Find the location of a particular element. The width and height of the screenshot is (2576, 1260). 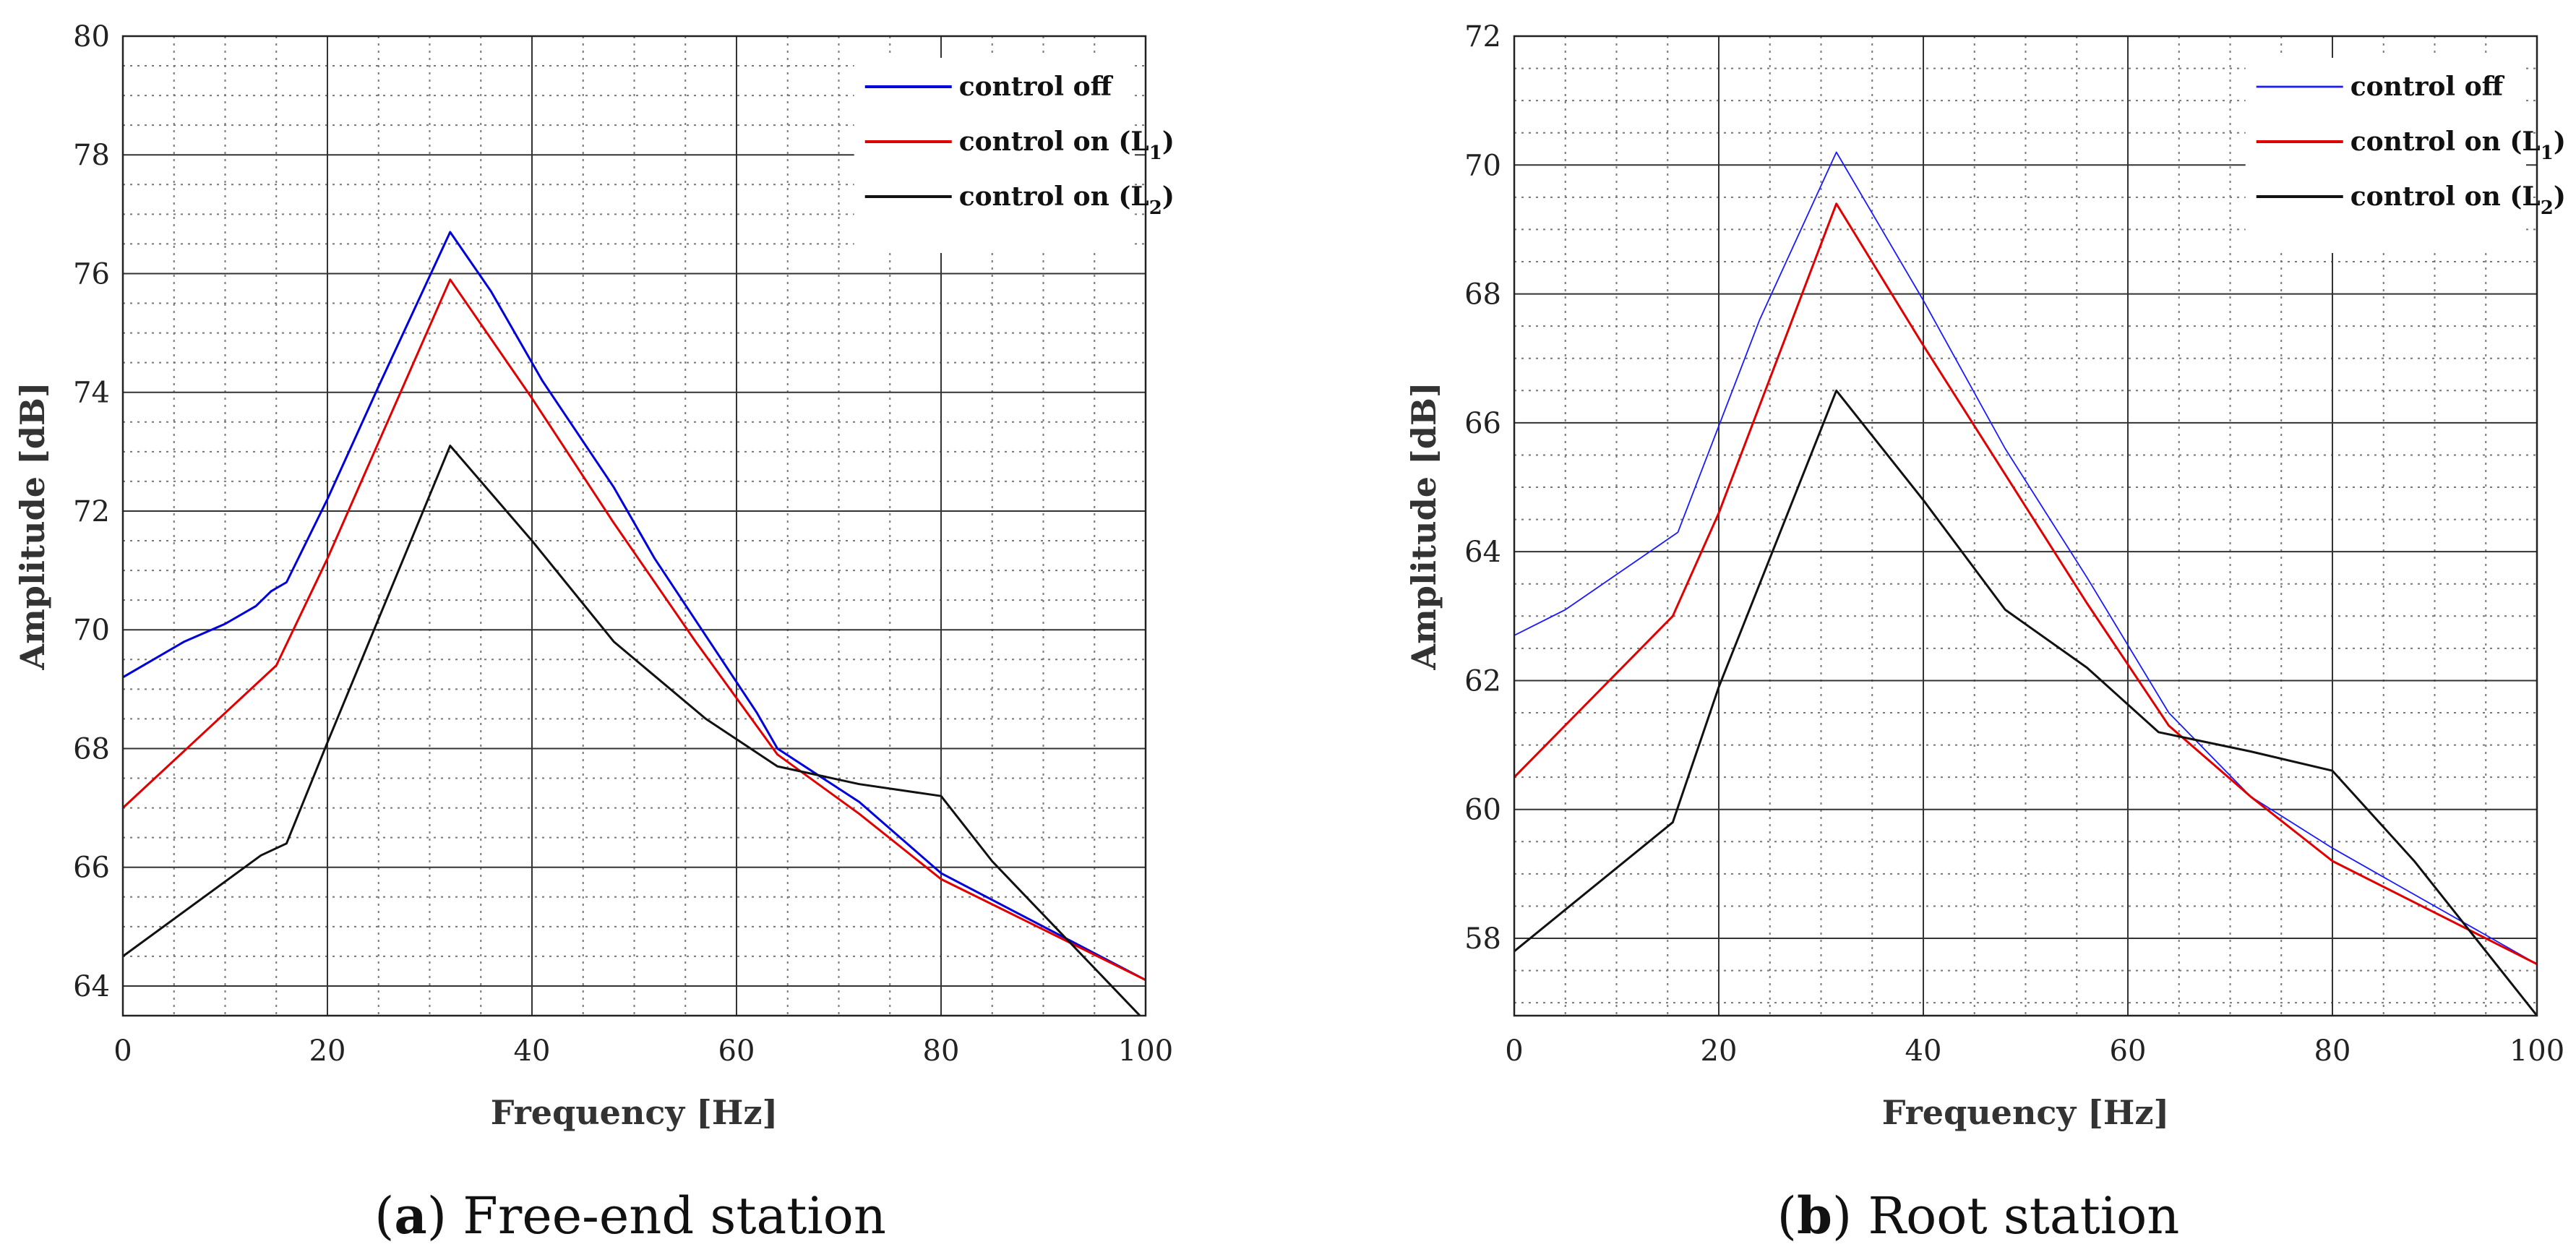

caption-b-letter: b is located at coordinates (1814, 1216).